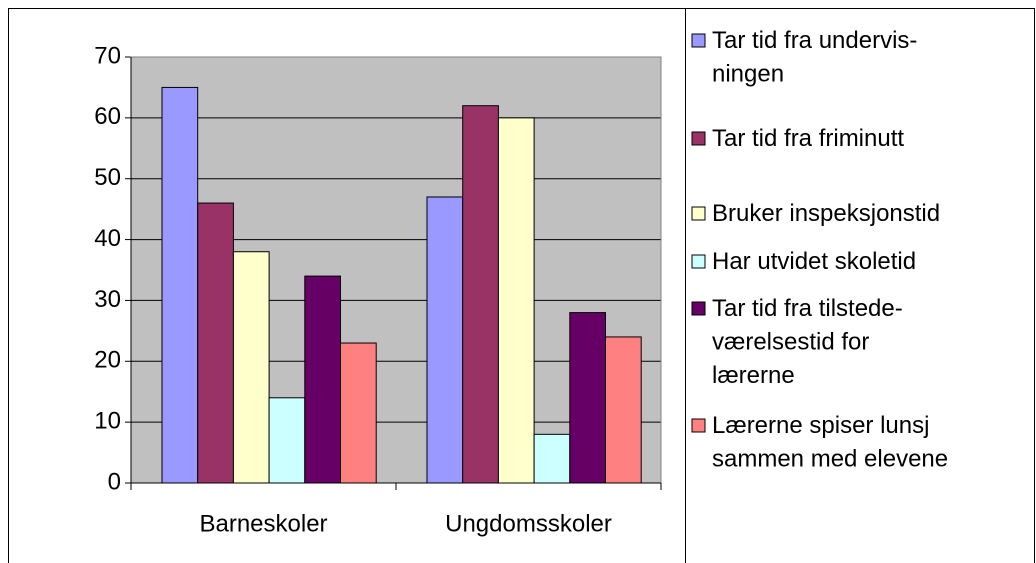  Describe the element at coordinates (107, 360) in the screenshot. I see `y-tick-label: 20` at that location.